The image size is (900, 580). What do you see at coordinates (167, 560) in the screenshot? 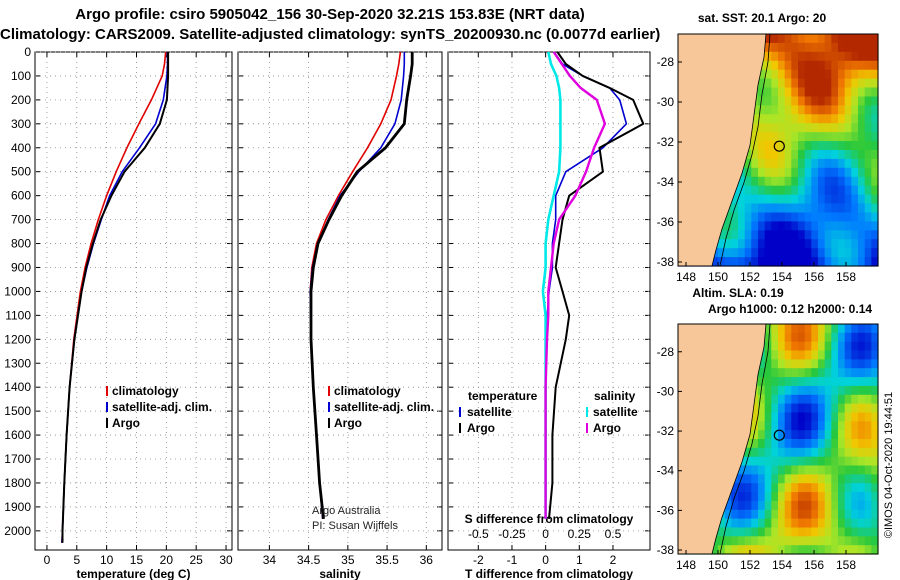
I see `temp-x-tick-label: 20` at bounding box center [167, 560].